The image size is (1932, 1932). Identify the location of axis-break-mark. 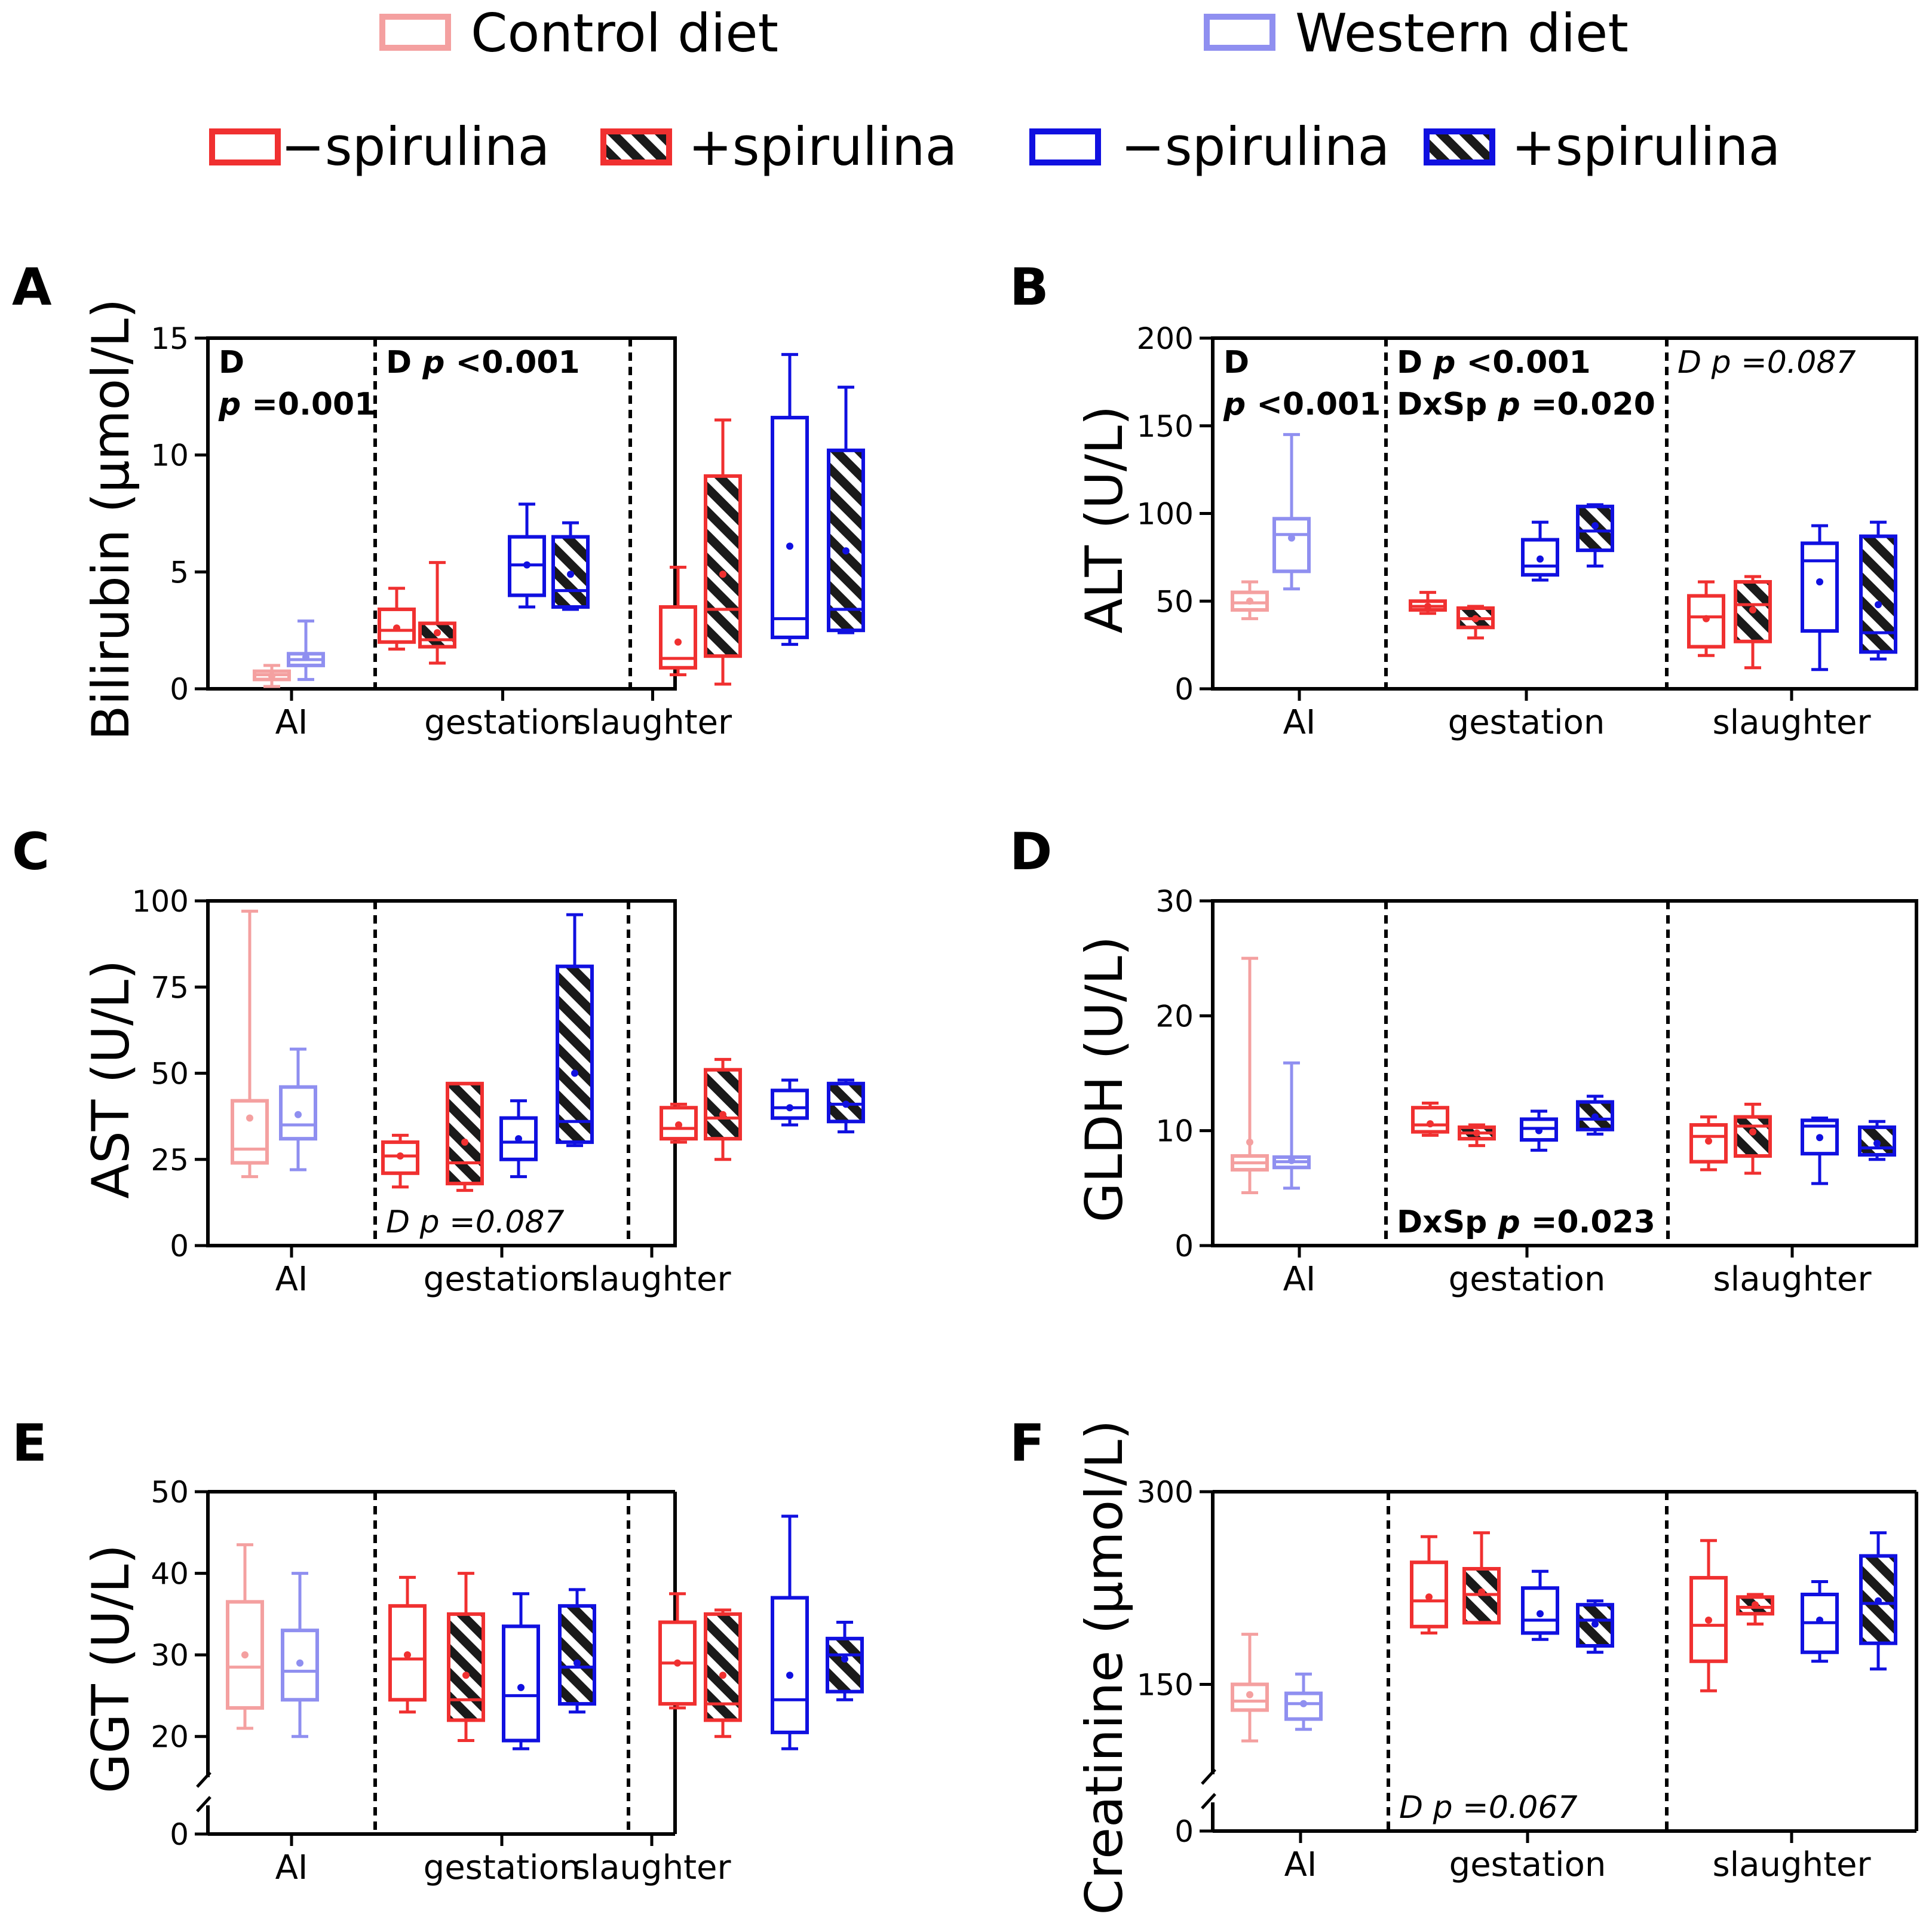
(1208, 1801).